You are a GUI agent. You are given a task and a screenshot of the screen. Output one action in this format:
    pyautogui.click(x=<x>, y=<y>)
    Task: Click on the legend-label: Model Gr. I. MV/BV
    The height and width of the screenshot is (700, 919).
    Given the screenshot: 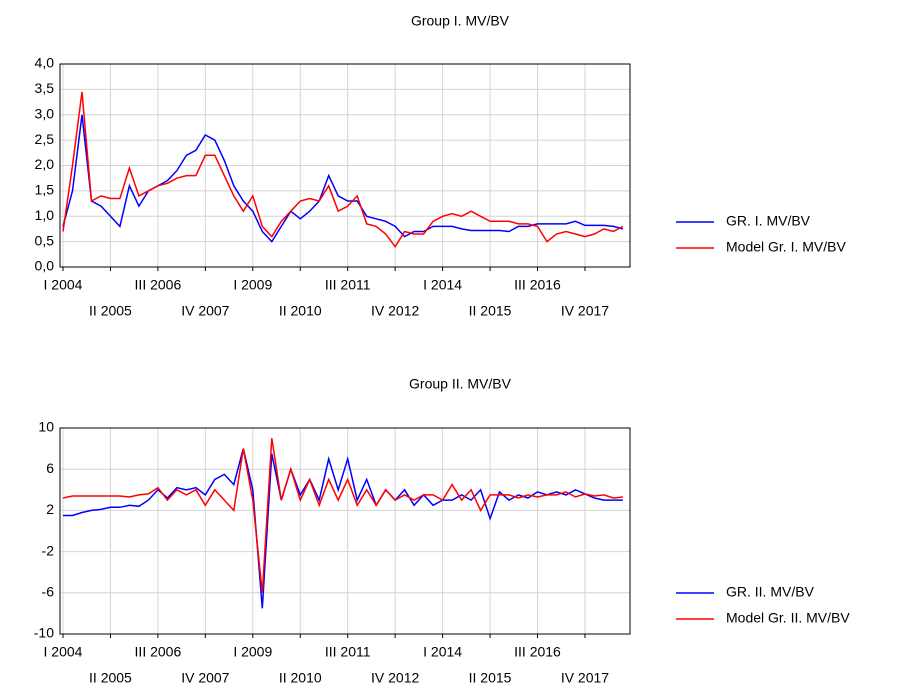 What is the action you would take?
    pyautogui.click(x=786, y=247)
    